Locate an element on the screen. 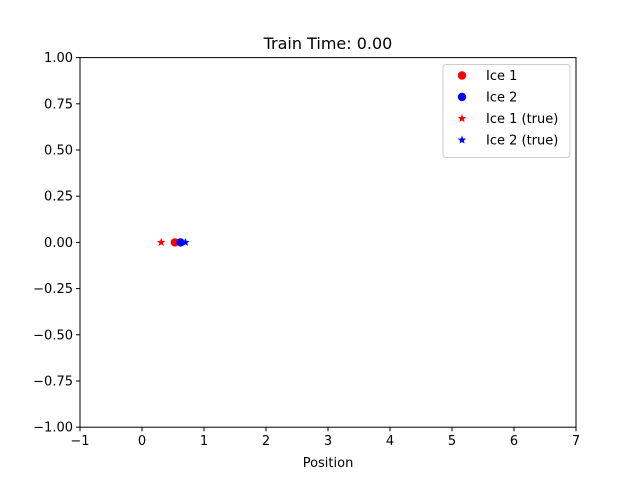 This screenshot has width=640, height=484. legend-label: Ice 2 is located at coordinates (501, 98).